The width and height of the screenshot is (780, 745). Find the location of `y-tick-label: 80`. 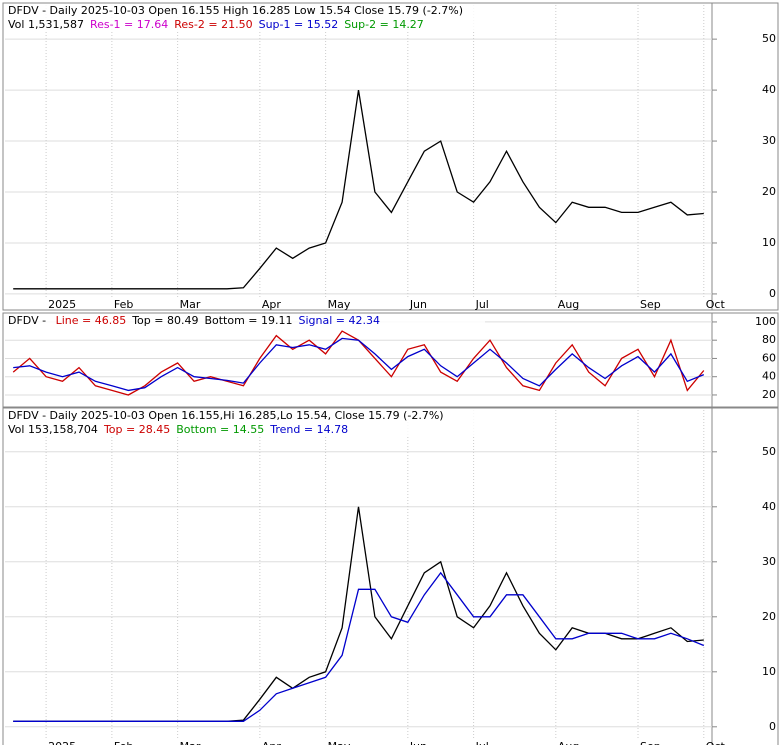

y-tick-label: 80 is located at coordinates (769, 339).